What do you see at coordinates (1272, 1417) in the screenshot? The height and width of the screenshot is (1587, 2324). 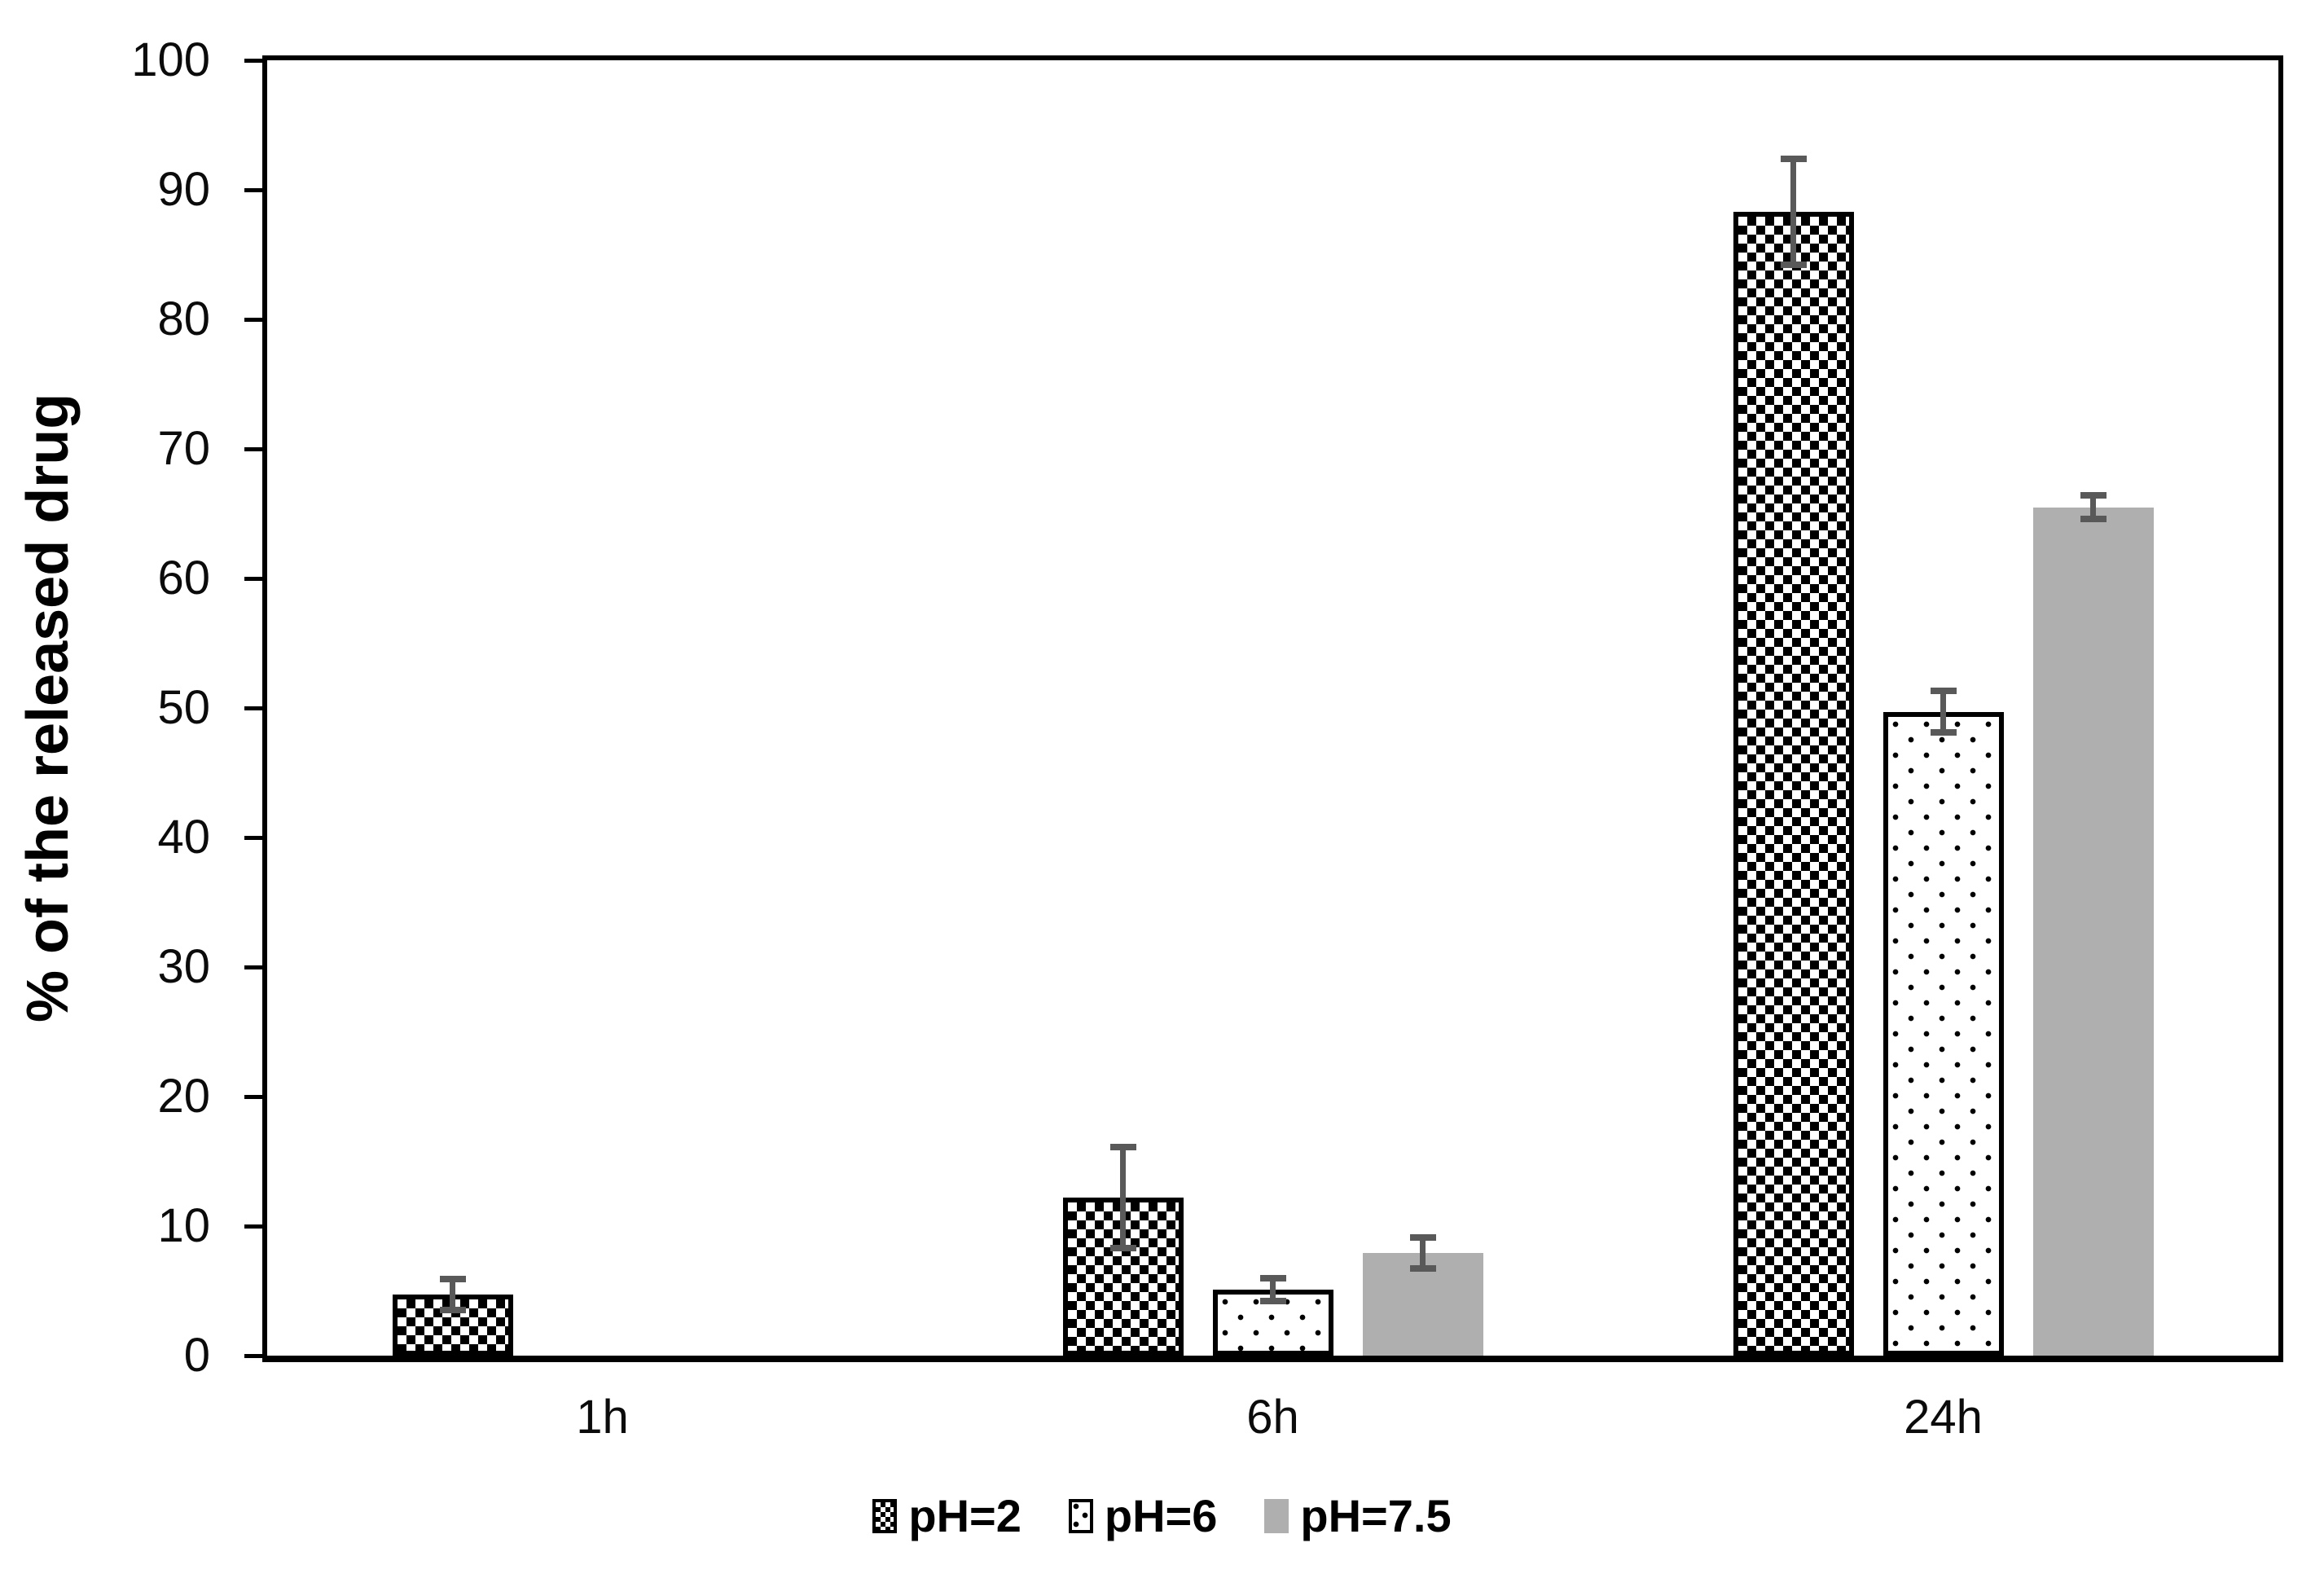 I see `x-axis-category-label-6h: 6h` at bounding box center [1272, 1417].